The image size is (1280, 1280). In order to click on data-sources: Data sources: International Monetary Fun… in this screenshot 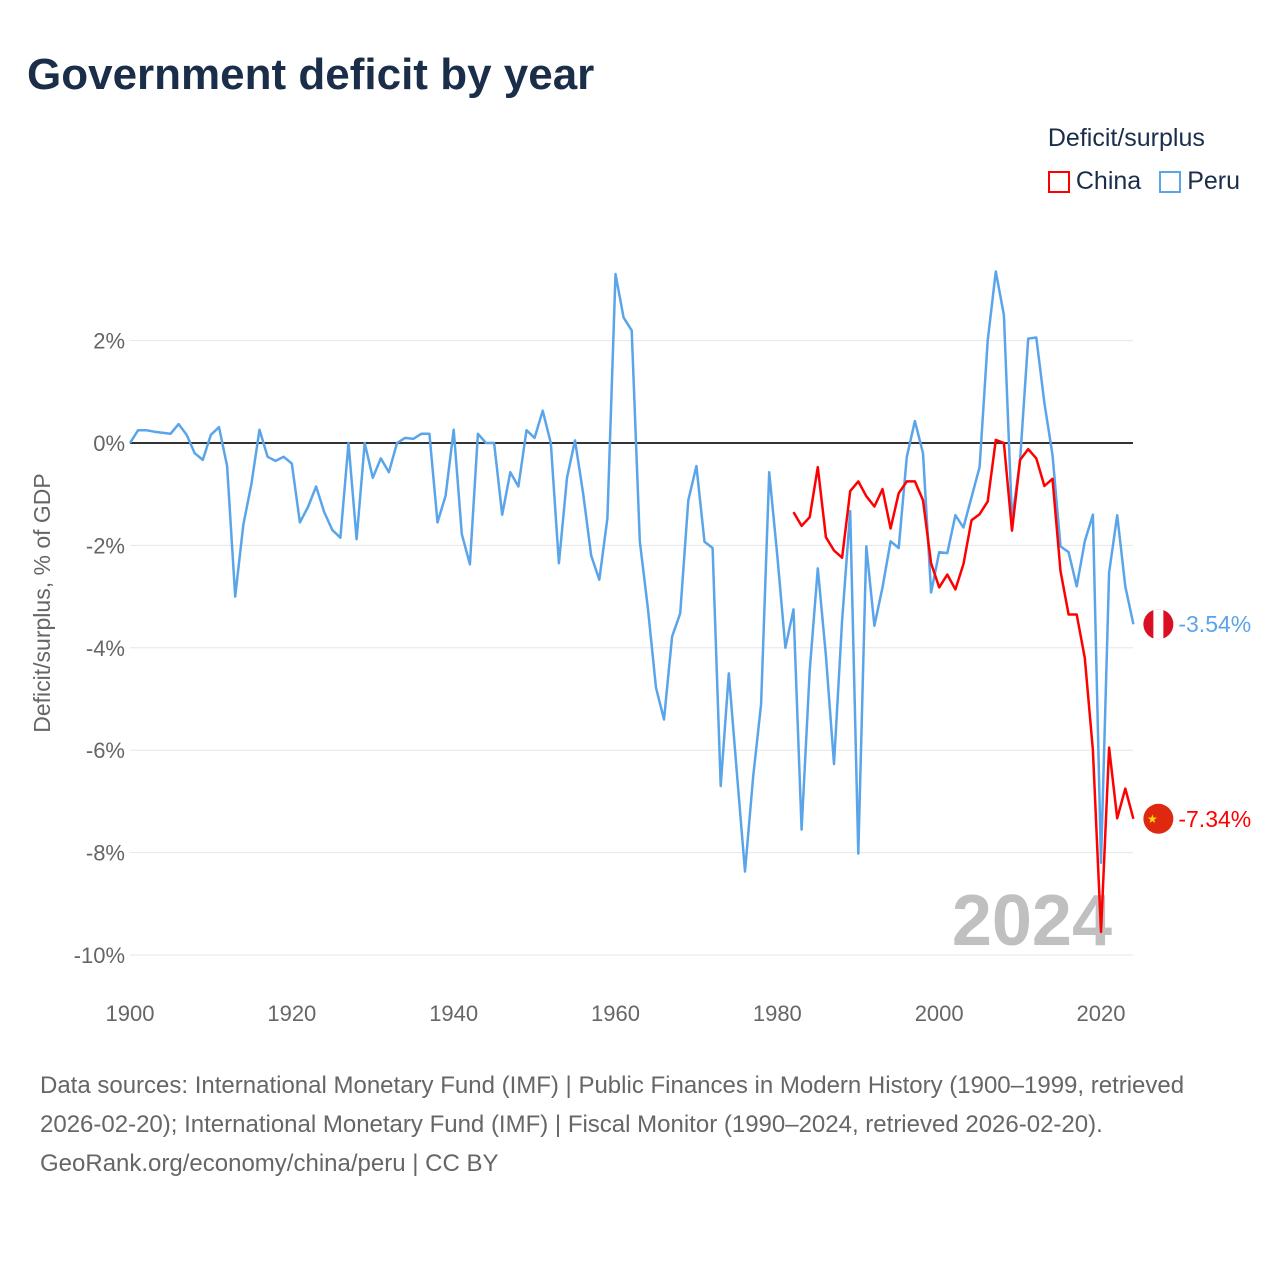, I will do `click(612, 1105)`.